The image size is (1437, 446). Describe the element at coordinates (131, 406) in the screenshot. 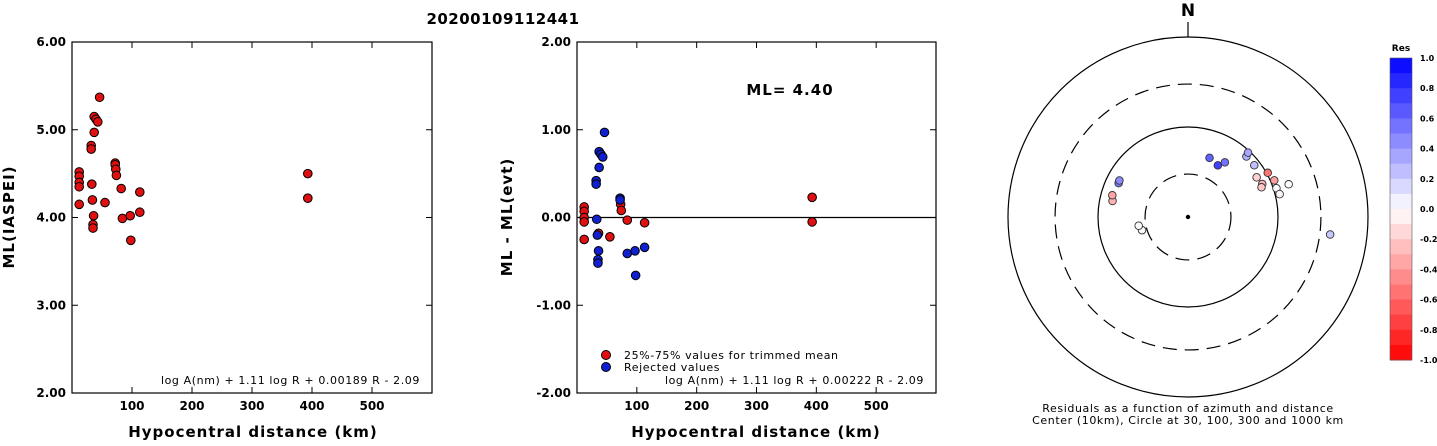

I see `plot1-xtick-label: 100` at that location.